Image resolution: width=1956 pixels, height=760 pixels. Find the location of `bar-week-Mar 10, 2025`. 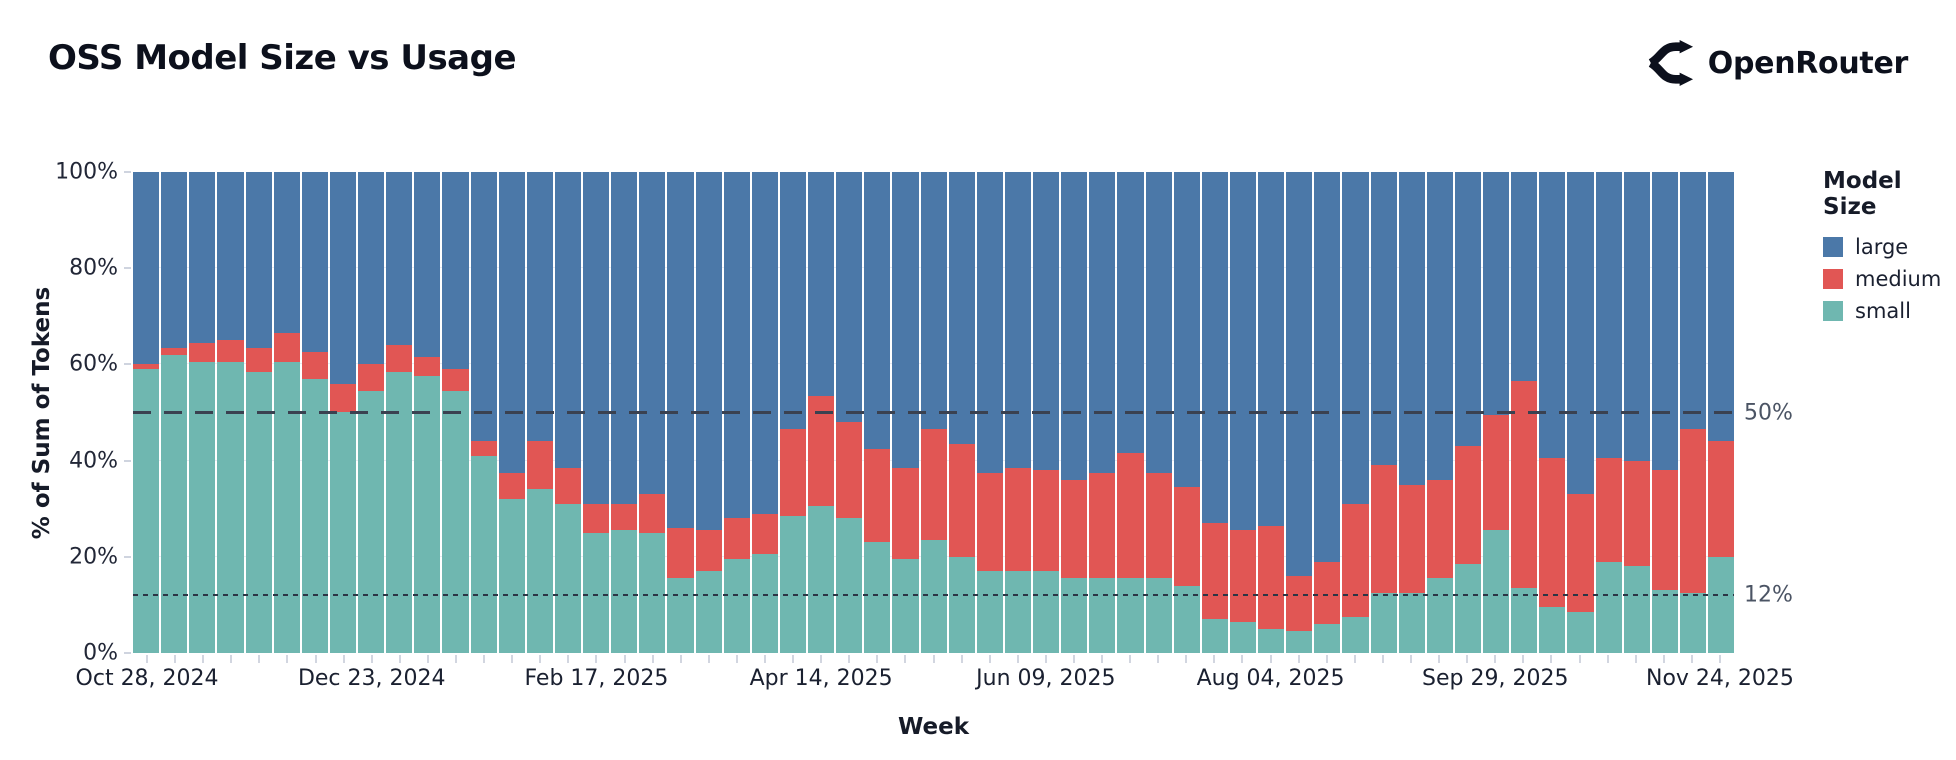

bar-week-Mar 10, 2025 is located at coordinates (680, 412).